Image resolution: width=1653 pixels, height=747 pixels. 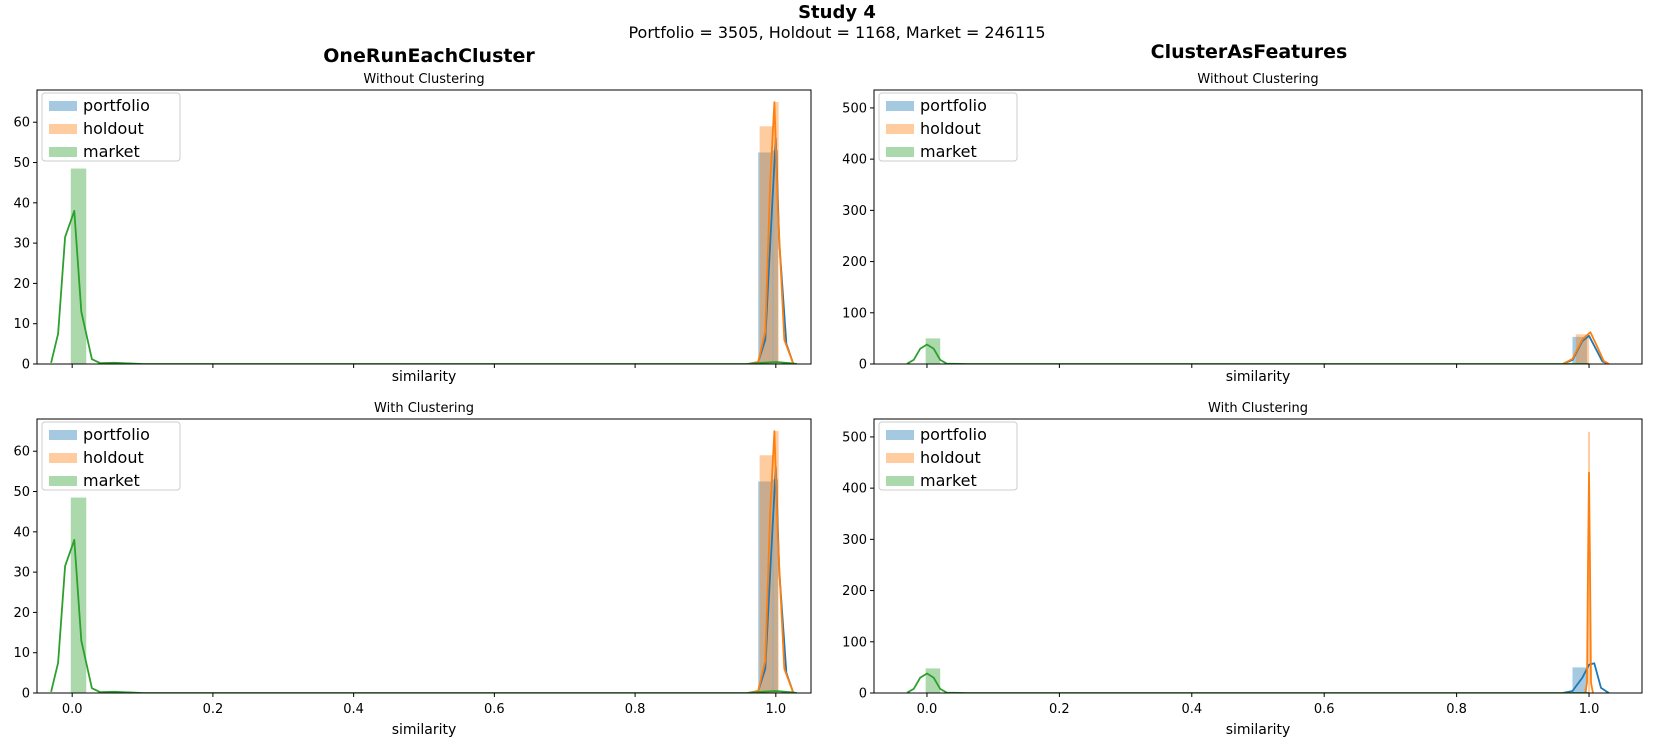 I want to click on figure-suptitle: Study 4, so click(x=837, y=12).